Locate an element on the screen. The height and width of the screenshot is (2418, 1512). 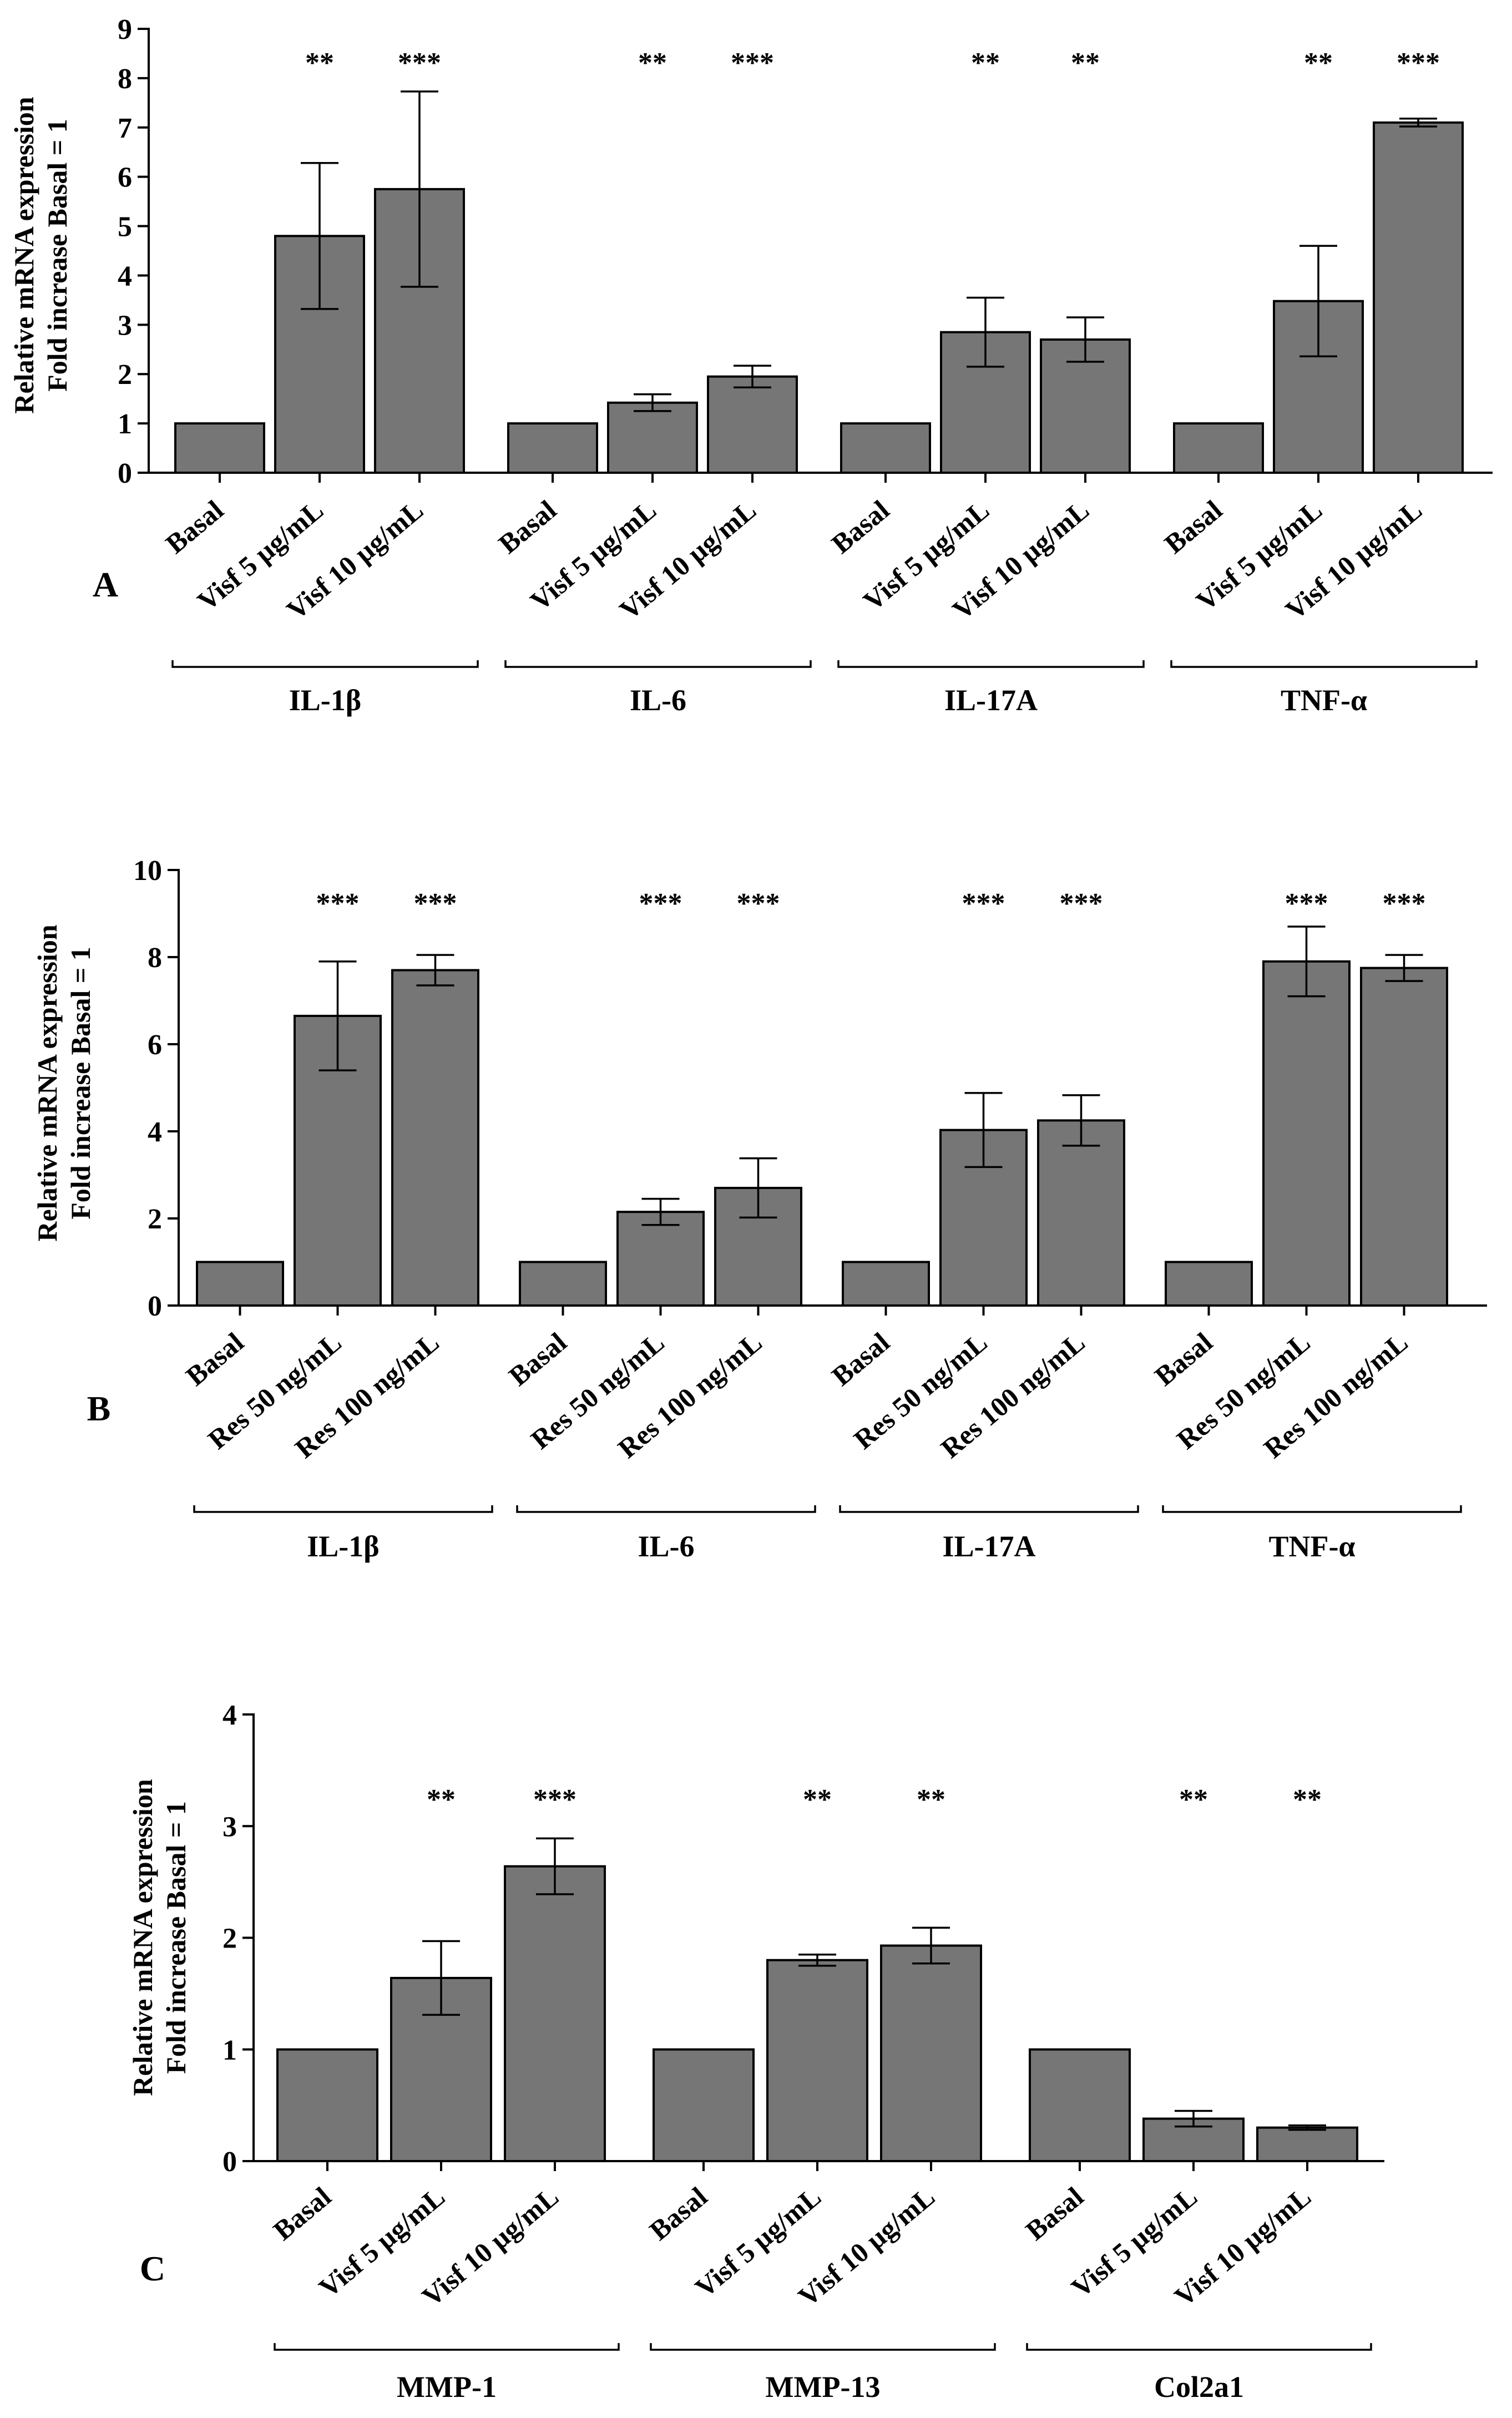
panel-b-y-tick-label: 6 is located at coordinates (155, 1045).